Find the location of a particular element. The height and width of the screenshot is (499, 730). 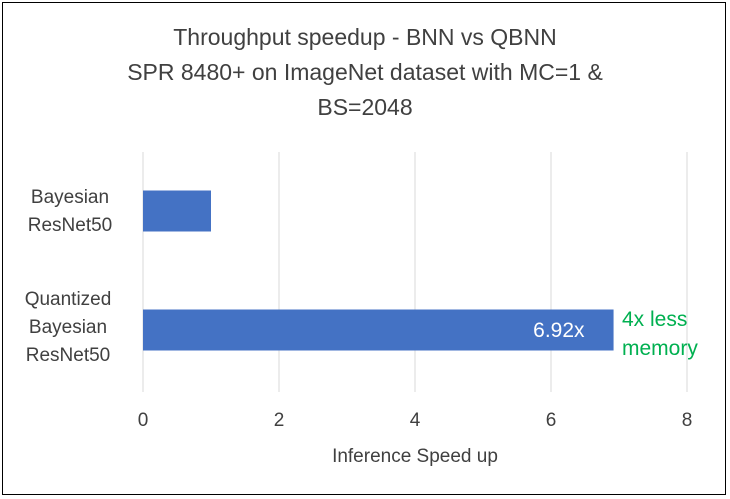

x-tick-label: 2 is located at coordinates (279, 420).